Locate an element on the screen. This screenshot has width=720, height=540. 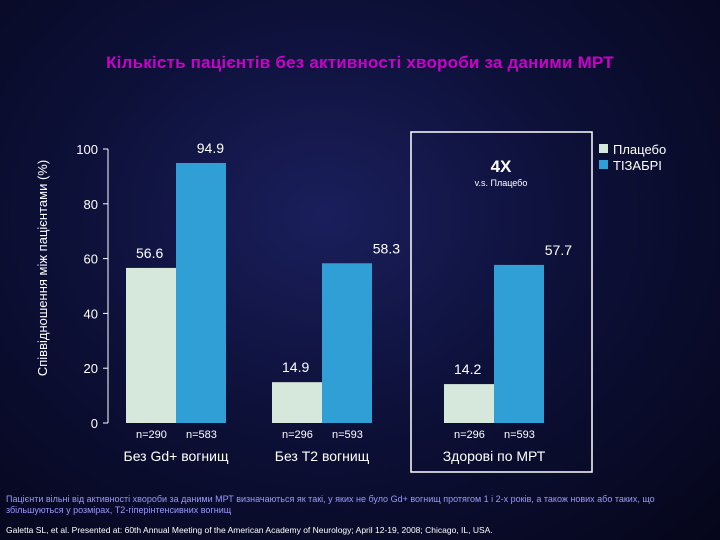
x-category-label: Без Т2 вогнищ is located at coordinates (322, 456).